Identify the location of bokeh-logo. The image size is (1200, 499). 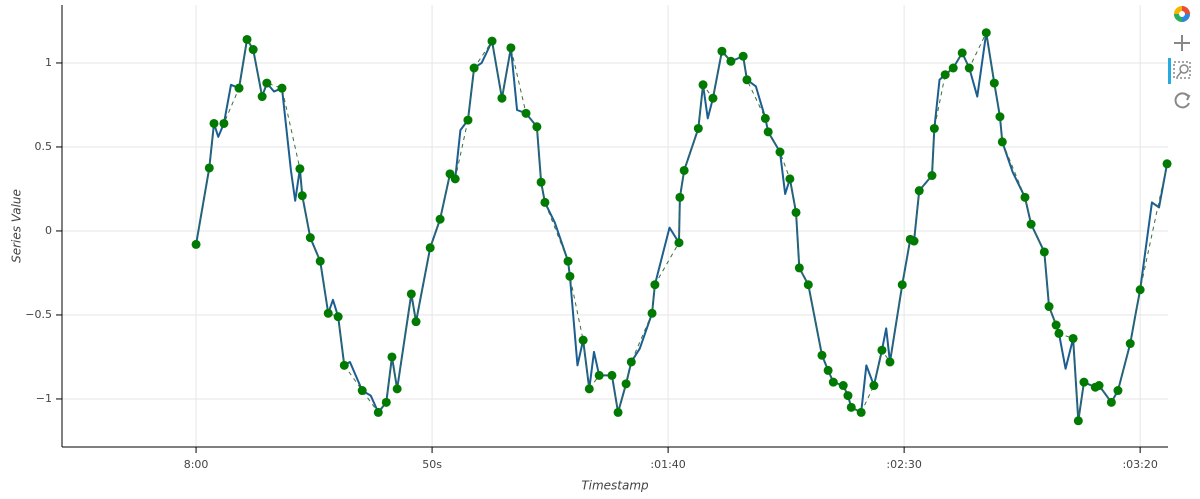
(1182, 14).